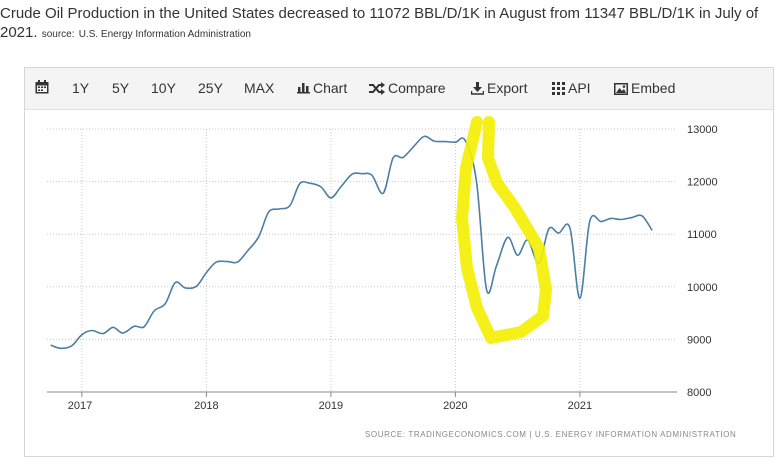 The width and height of the screenshot is (776, 469). Describe the element at coordinates (164, 34) in the screenshot. I see `headline-source: U.S. Energy Information Administration` at that location.